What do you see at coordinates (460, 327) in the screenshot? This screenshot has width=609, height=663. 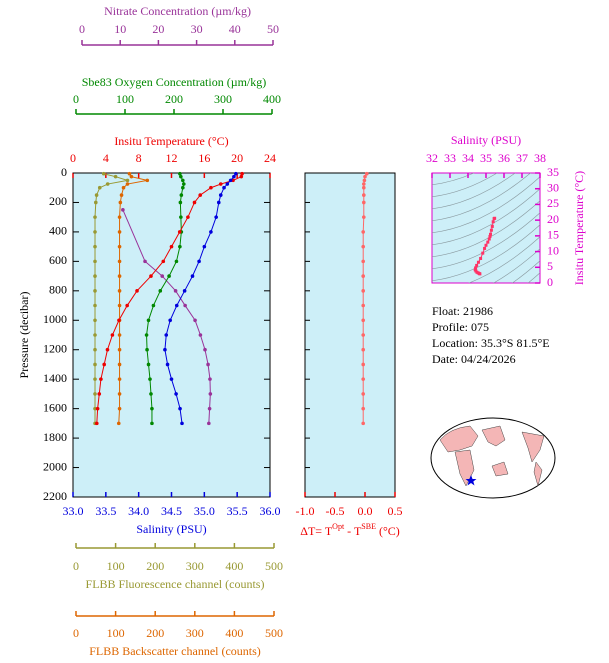 I see `info-profile: Profile: 075` at bounding box center [460, 327].